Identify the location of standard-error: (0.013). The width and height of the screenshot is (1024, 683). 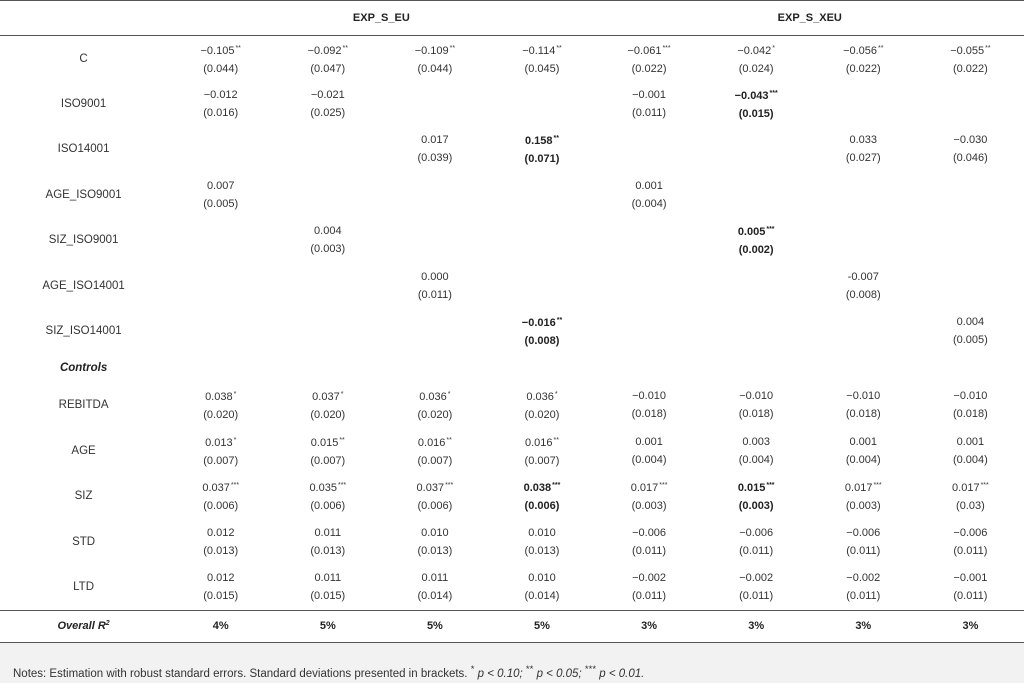
(328, 550).